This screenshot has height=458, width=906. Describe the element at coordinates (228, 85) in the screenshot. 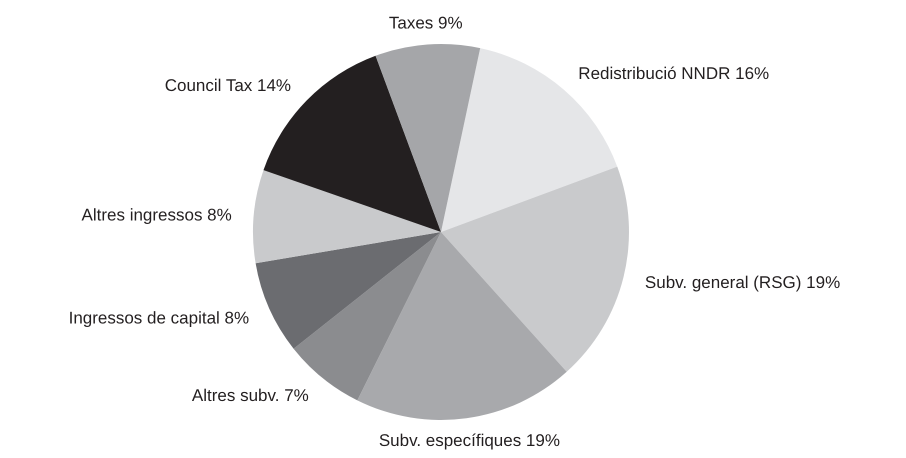

I see `slice-label: Council Tax 14%` at that location.